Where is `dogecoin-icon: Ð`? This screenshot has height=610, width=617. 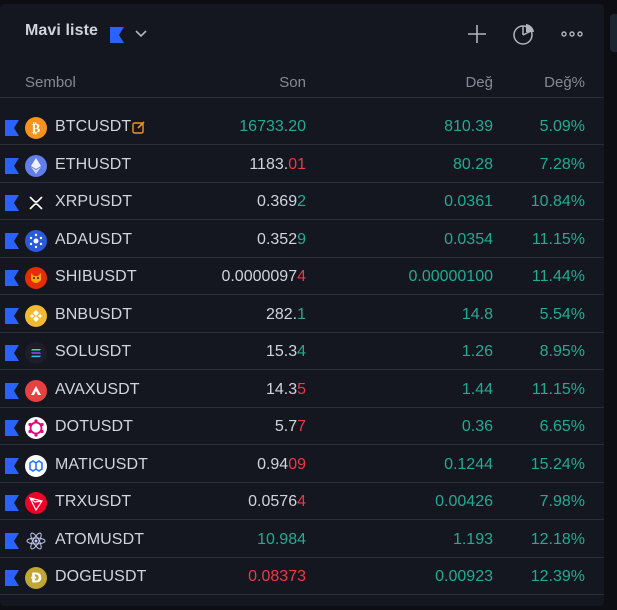
dogecoin-icon: Ð is located at coordinates (36, 578).